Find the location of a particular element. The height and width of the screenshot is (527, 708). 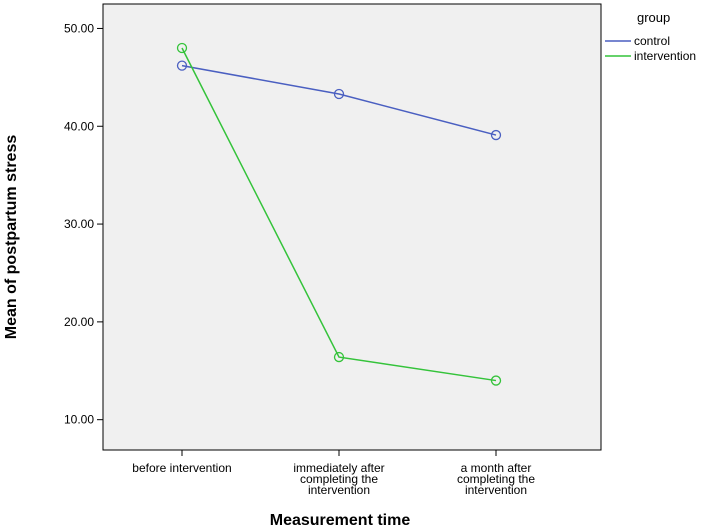

series-control is located at coordinates (339, 100).